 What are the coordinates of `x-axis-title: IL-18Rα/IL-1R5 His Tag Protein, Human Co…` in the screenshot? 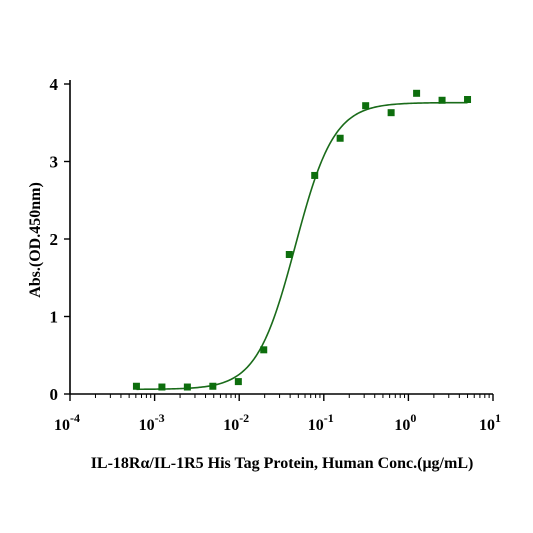 It's located at (282, 463).